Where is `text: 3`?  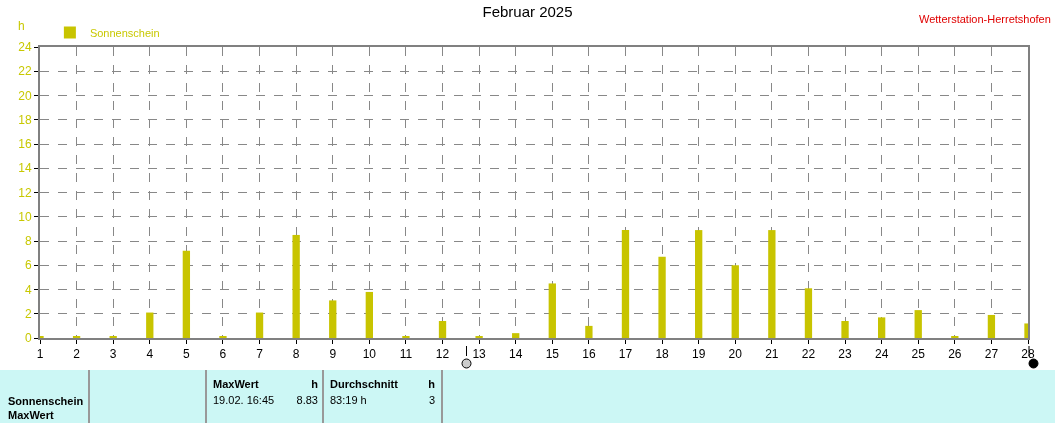
text: 3 is located at coordinates (431, 400).